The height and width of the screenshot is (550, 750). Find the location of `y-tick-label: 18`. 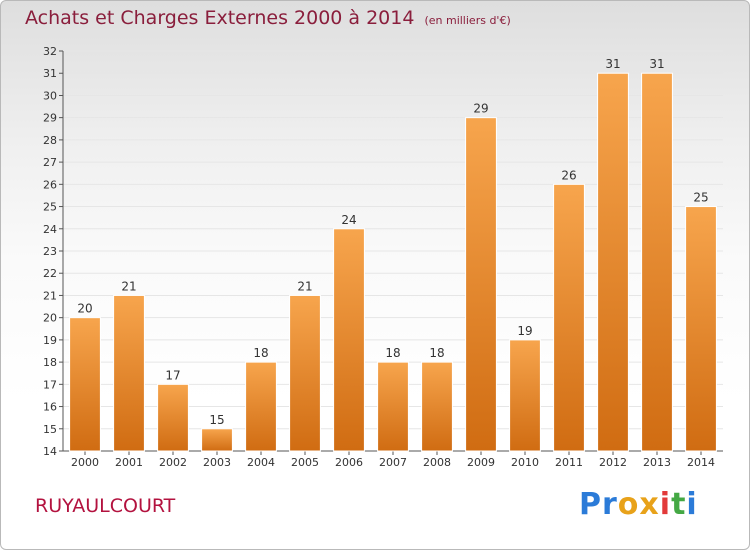

y-tick-label: 18 is located at coordinates (50, 362).